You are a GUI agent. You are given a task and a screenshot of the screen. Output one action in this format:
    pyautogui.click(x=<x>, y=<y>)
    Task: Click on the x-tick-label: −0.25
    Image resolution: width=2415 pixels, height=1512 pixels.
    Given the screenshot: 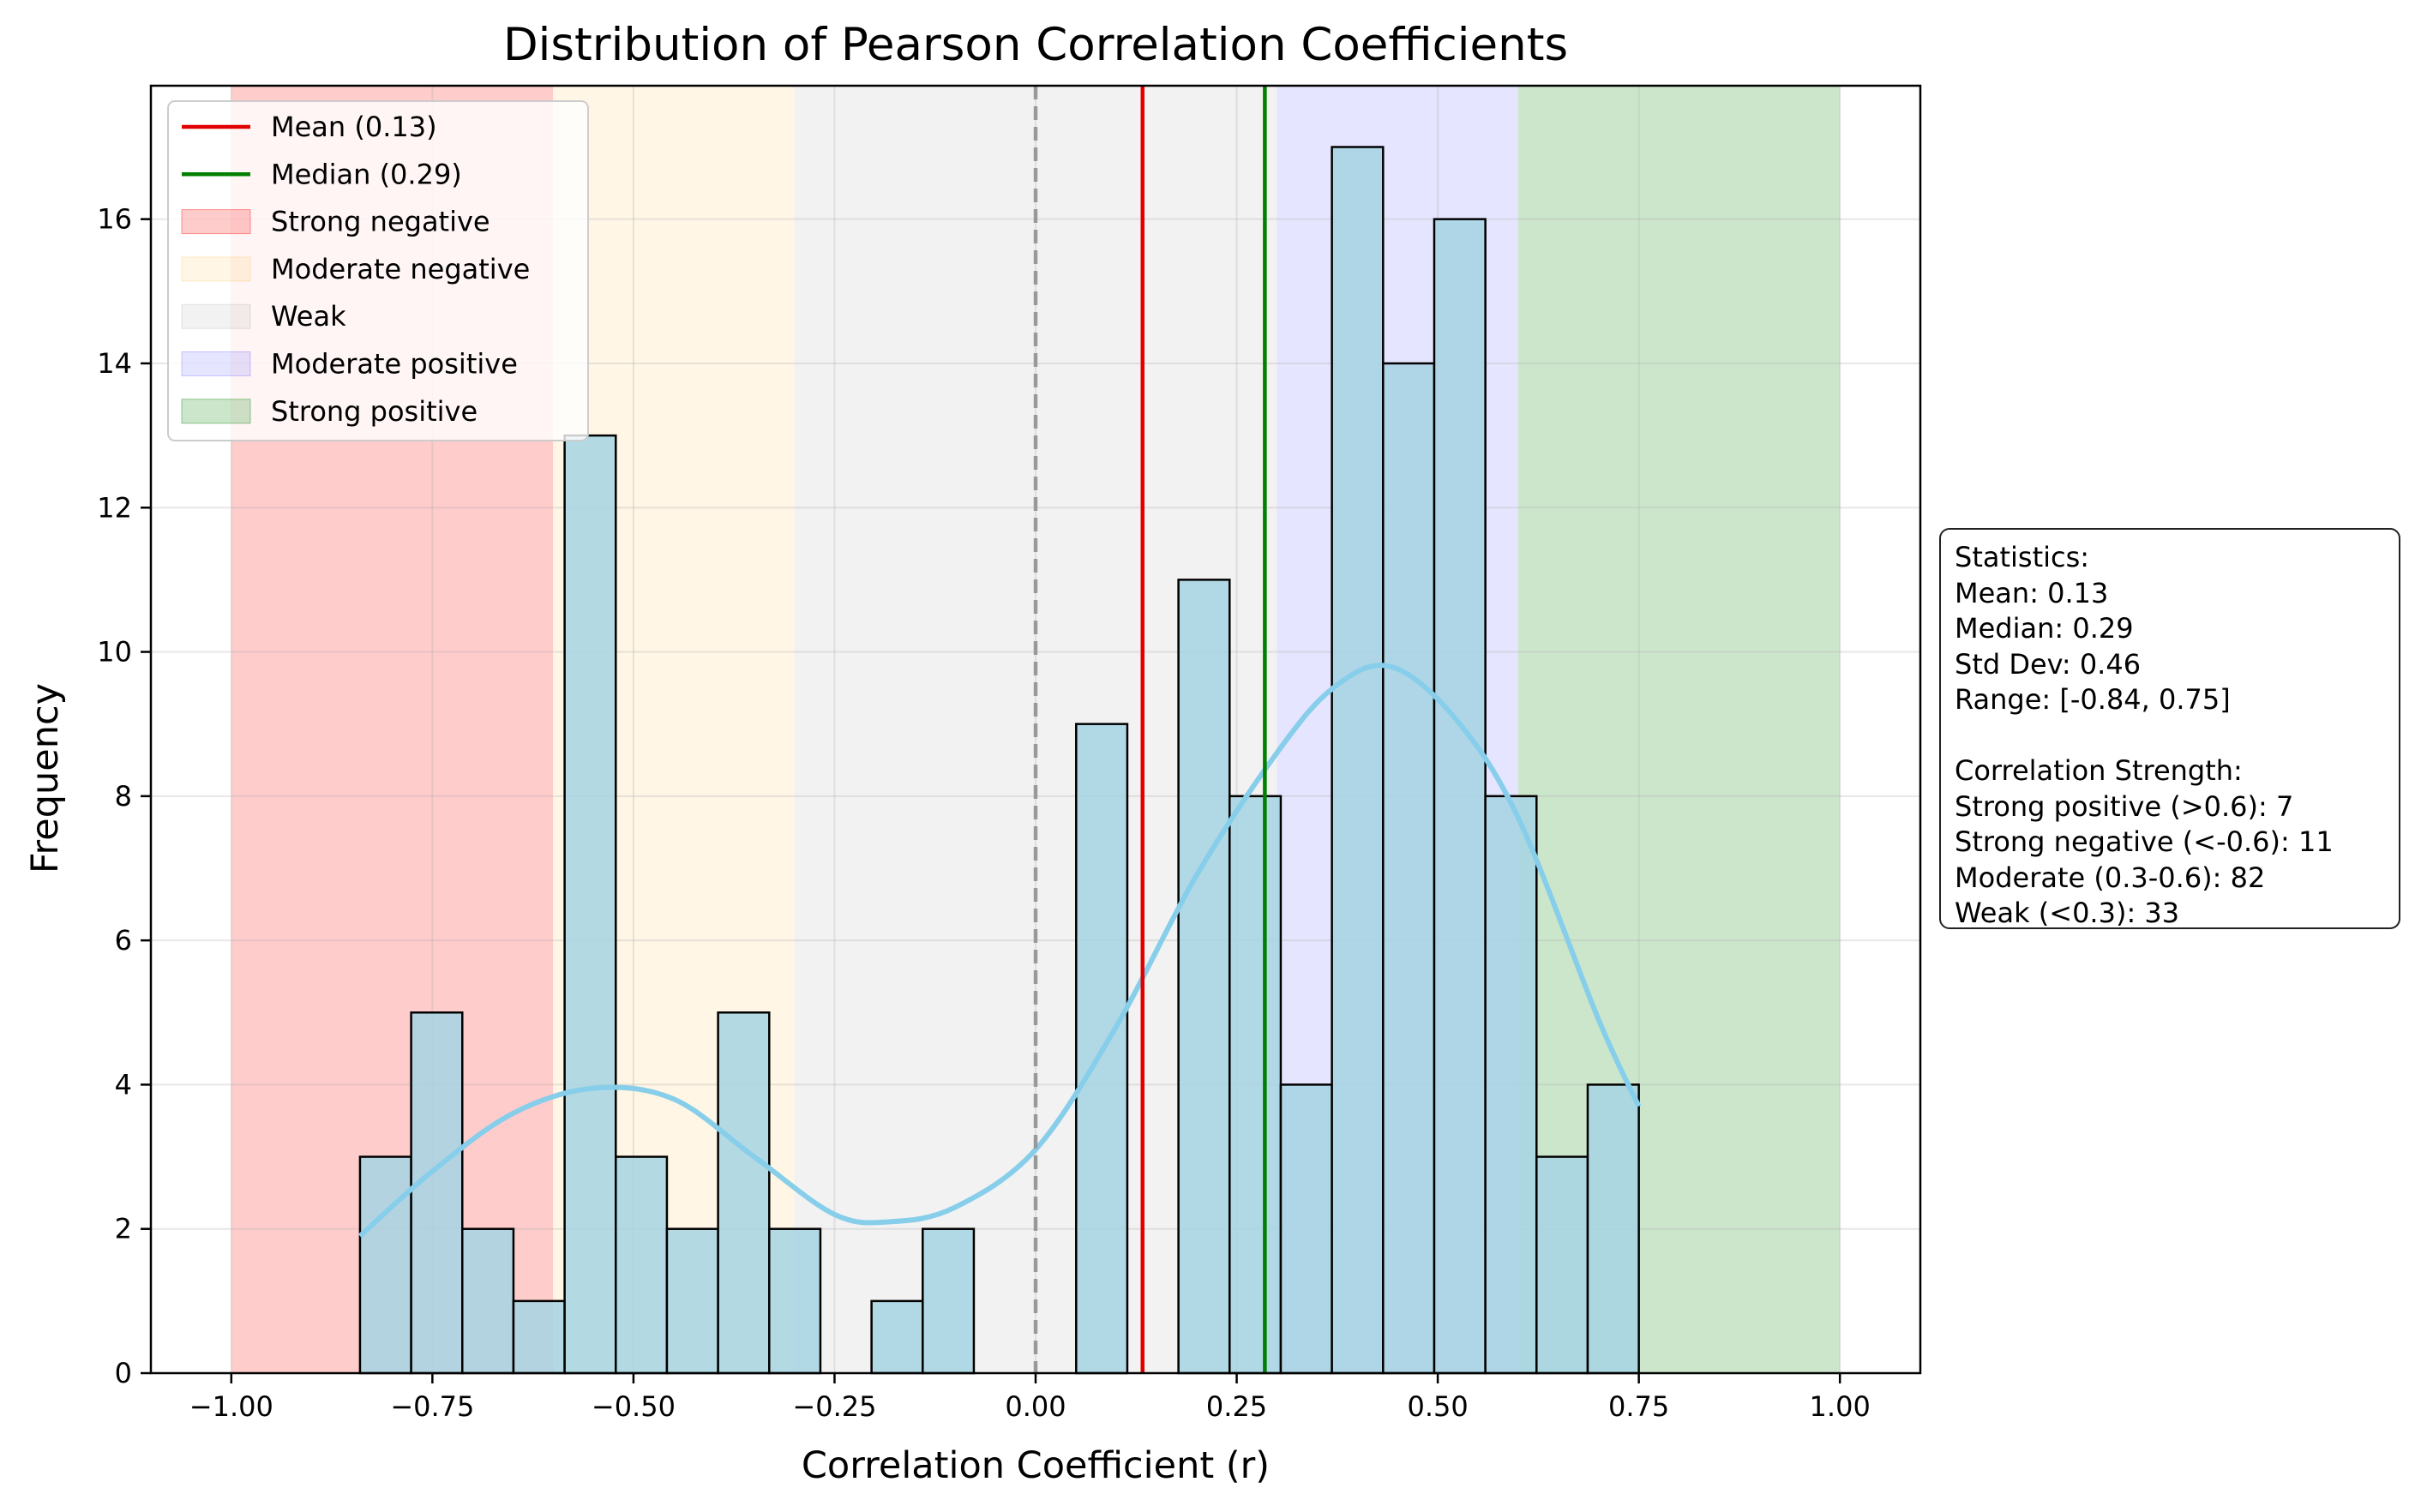 What is the action you would take?
    pyautogui.click(x=834, y=1406)
    